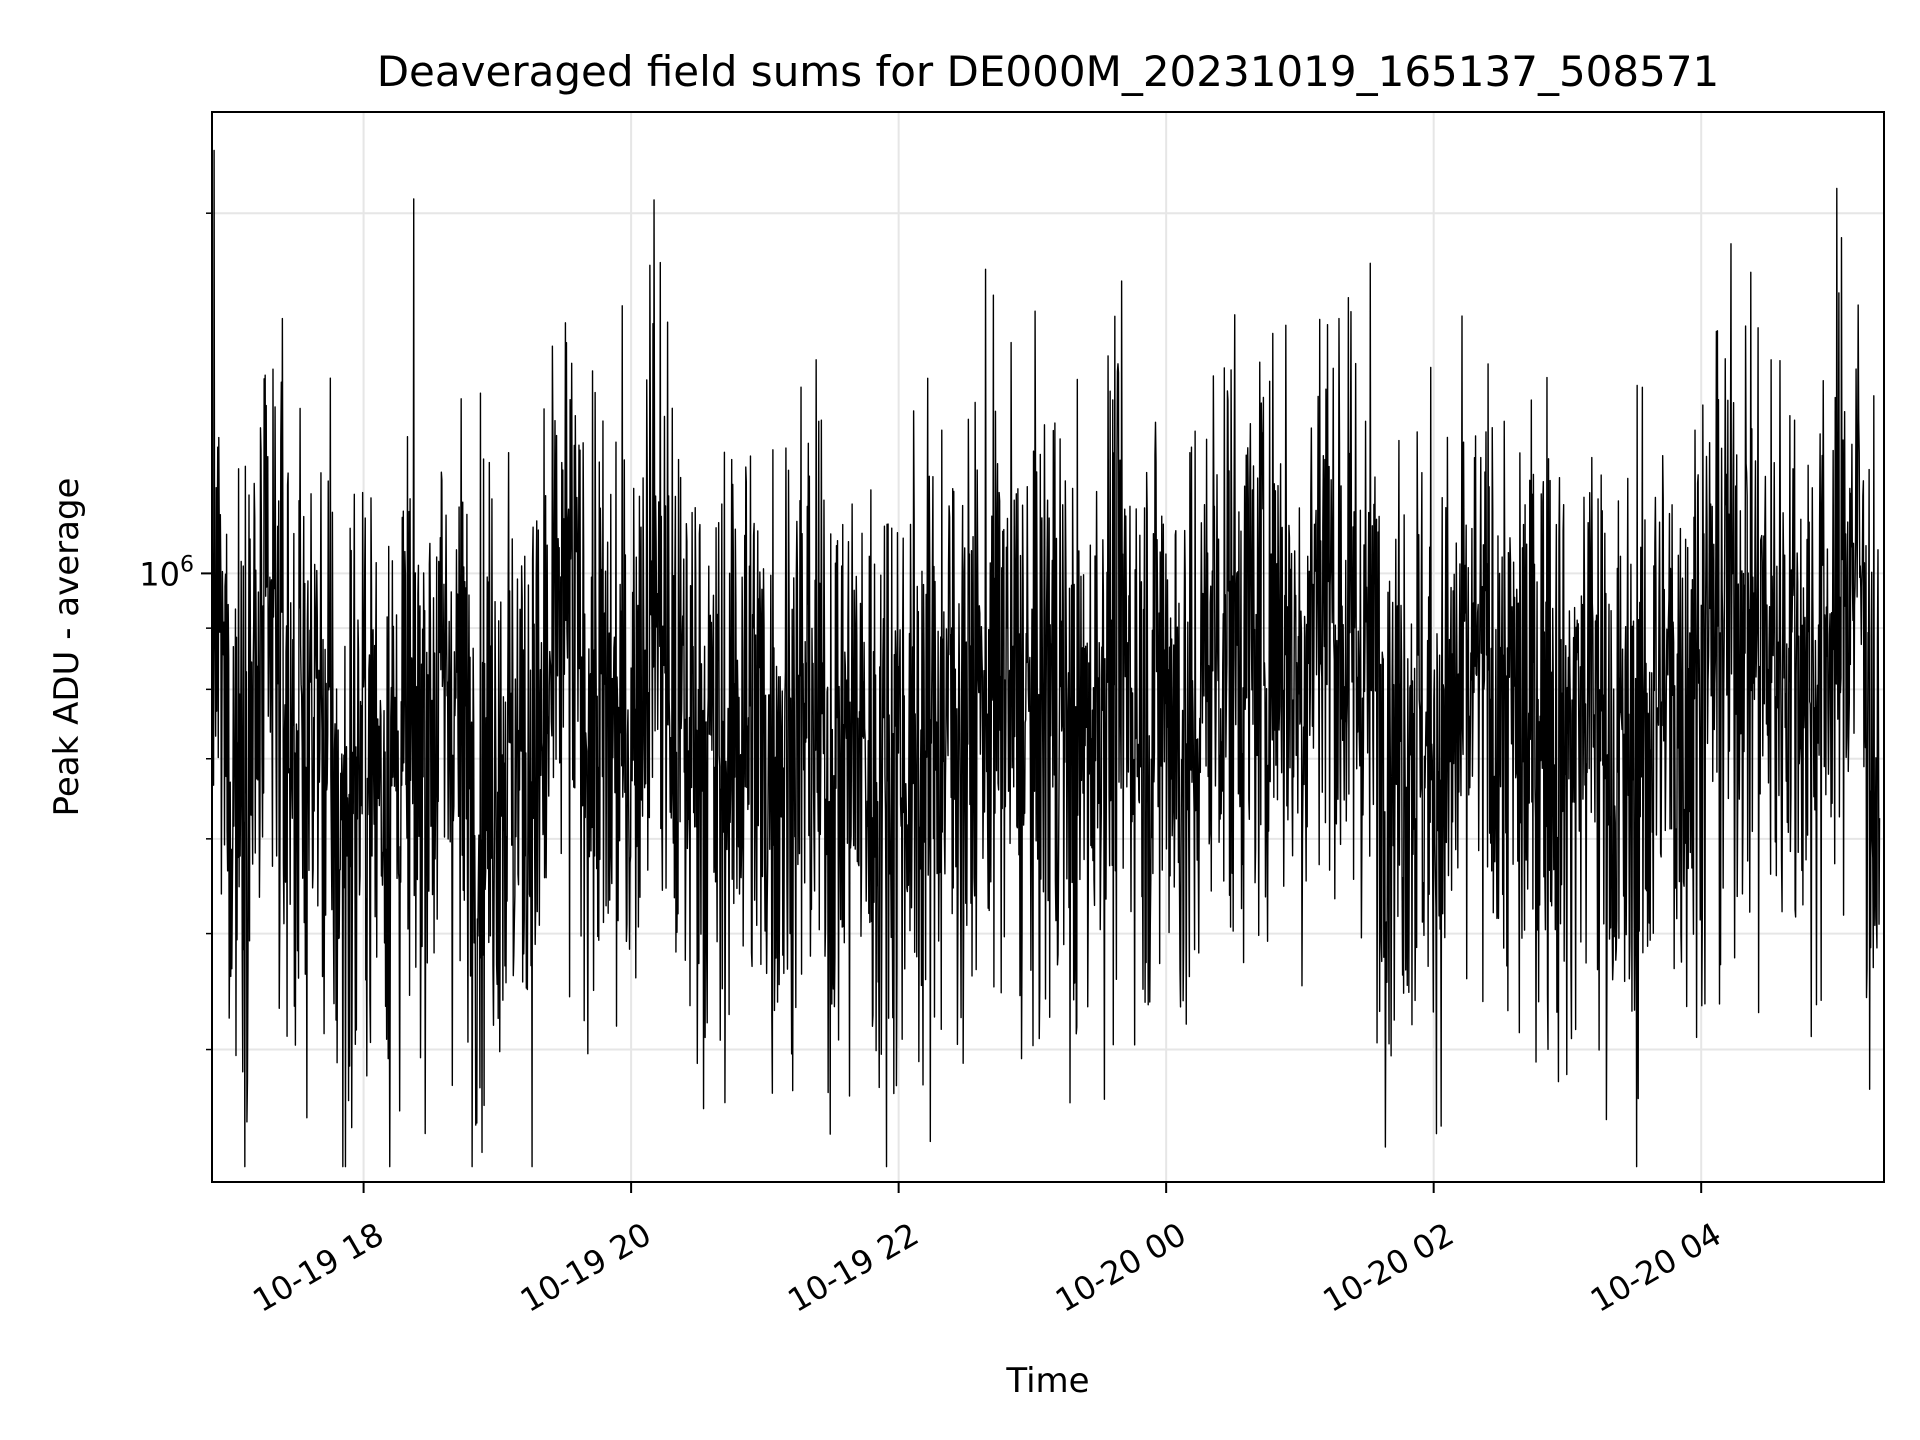 The image size is (1920, 1440). What do you see at coordinates (166, 572) in the screenshot?
I see `y-tick-label: 106` at bounding box center [166, 572].